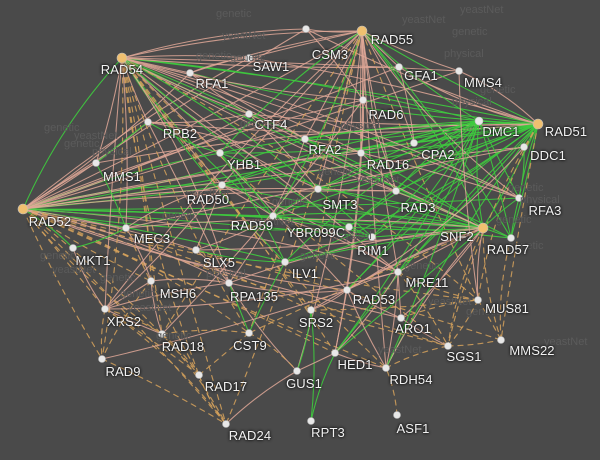 The image size is (600, 460). Describe the element at coordinates (538, 124) in the screenshot. I see `node-rad51` at that location.